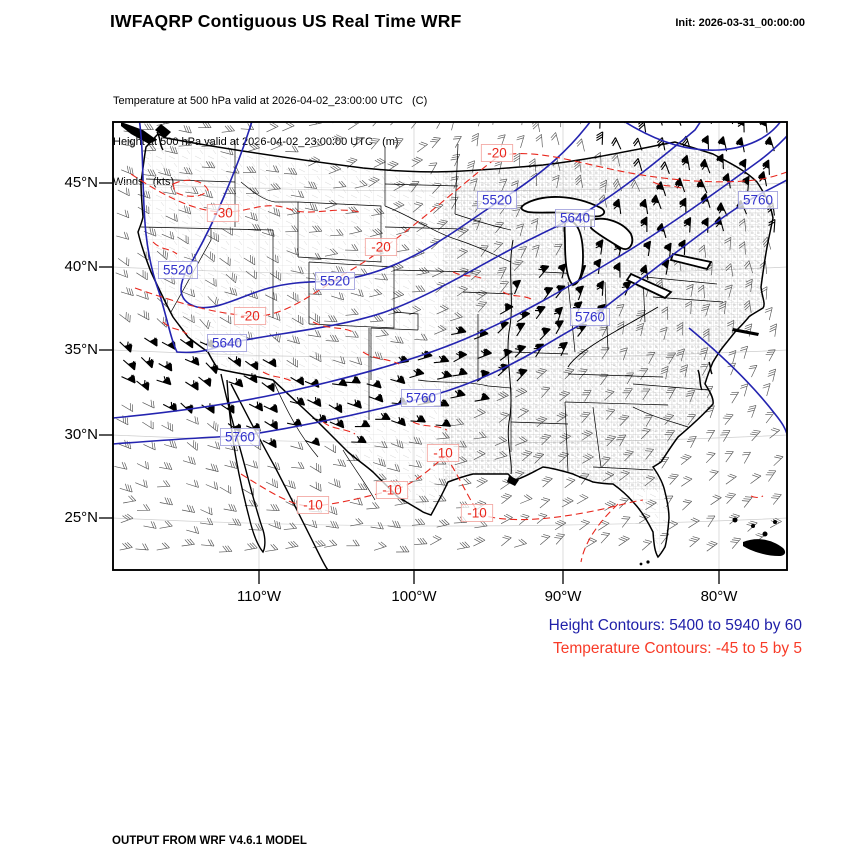  I want to click on great-lakes, so click(616, 248).